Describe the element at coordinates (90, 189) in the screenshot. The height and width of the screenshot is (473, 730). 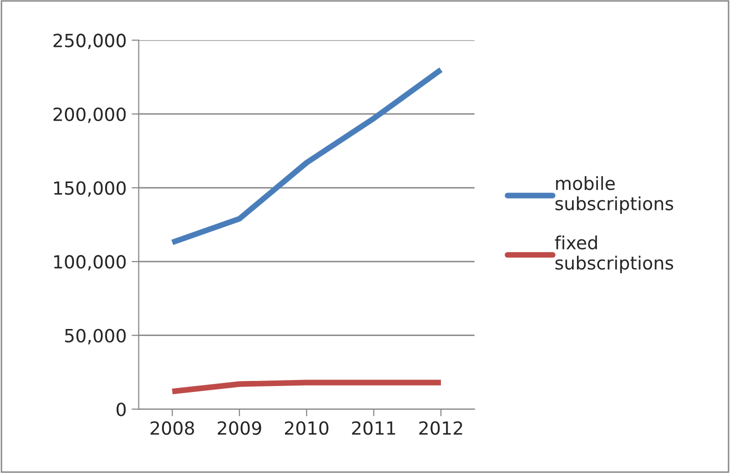
I see `y-tick-label: 150,000` at that location.